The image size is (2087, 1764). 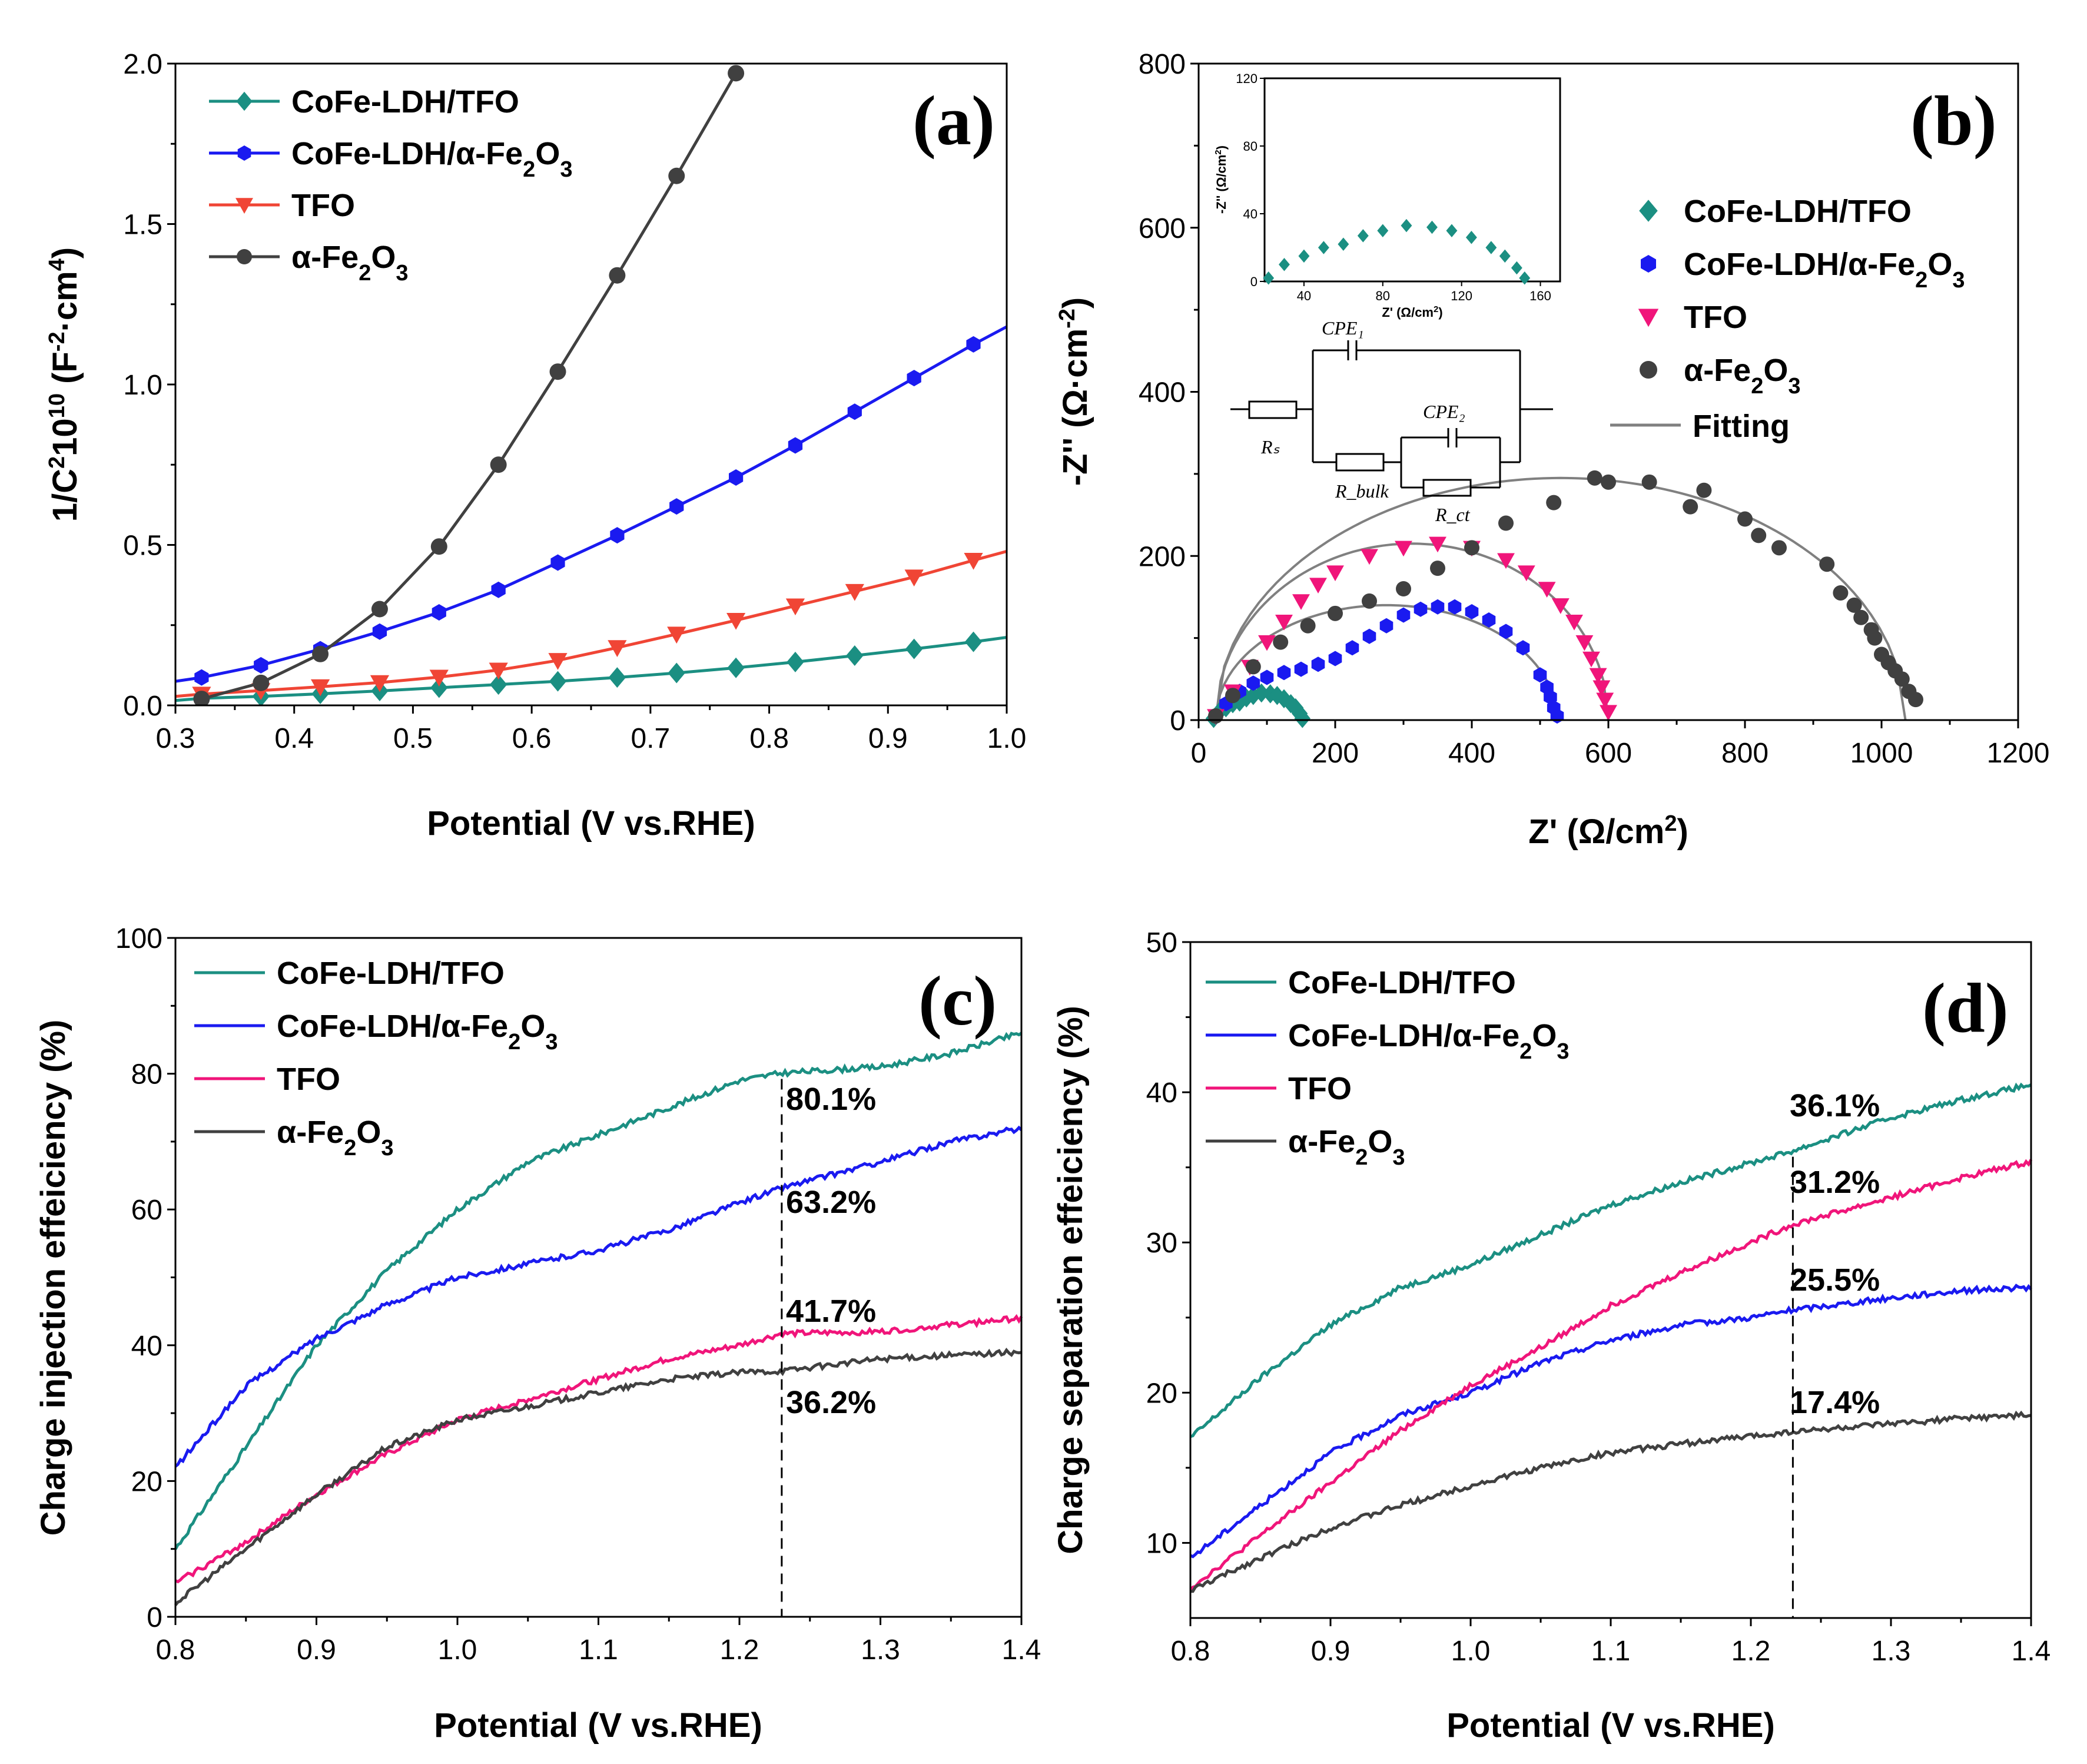 What do you see at coordinates (1391, 418) in the screenshot?
I see `equivalent-circuit` at bounding box center [1391, 418].